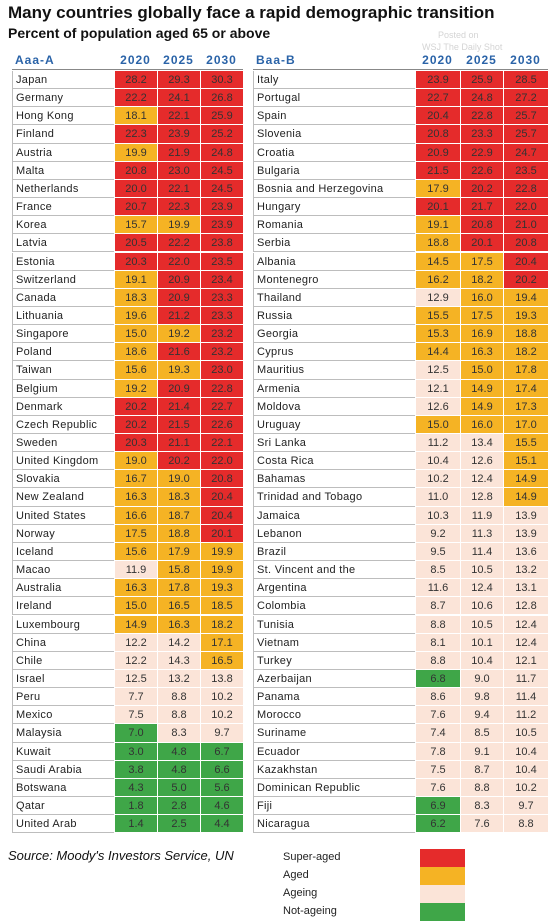 This screenshot has width=560, height=922. What do you see at coordinates (135, 606) in the screenshot?
I see `value-cell: 15.0` at bounding box center [135, 606].